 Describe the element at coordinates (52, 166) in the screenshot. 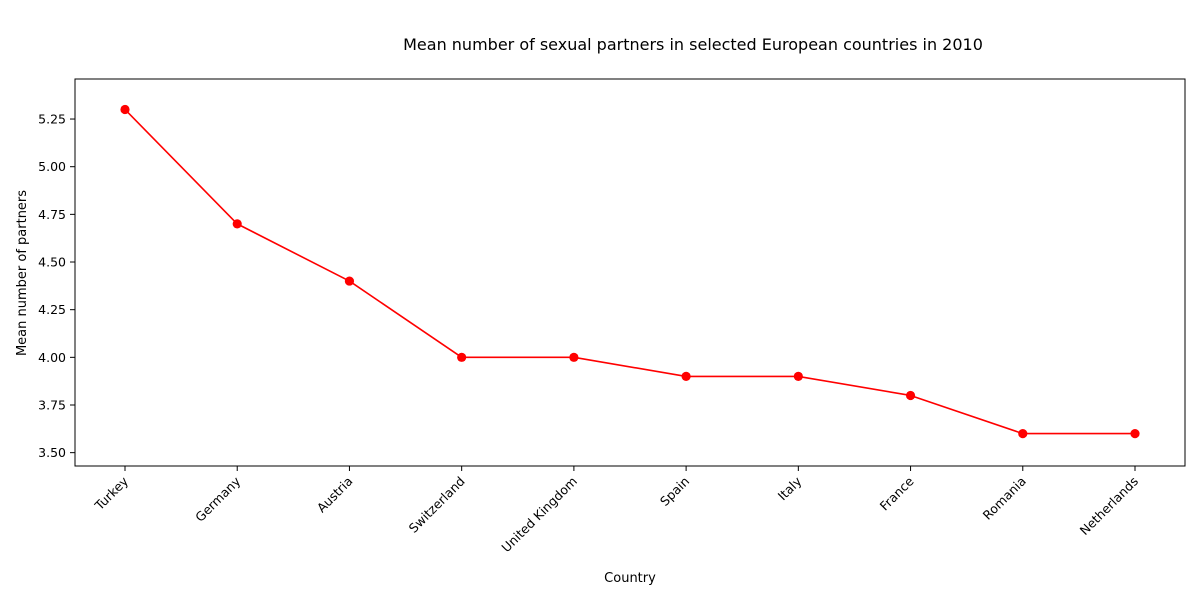

I see `y-tick-label: 5.00` at that location.